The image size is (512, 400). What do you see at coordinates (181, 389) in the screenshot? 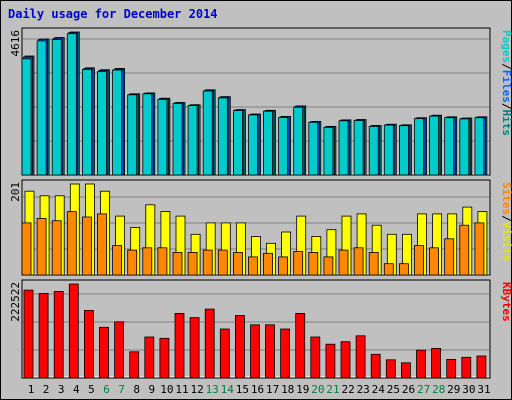
I see `x-tick-label-11: 11` at bounding box center [181, 389].